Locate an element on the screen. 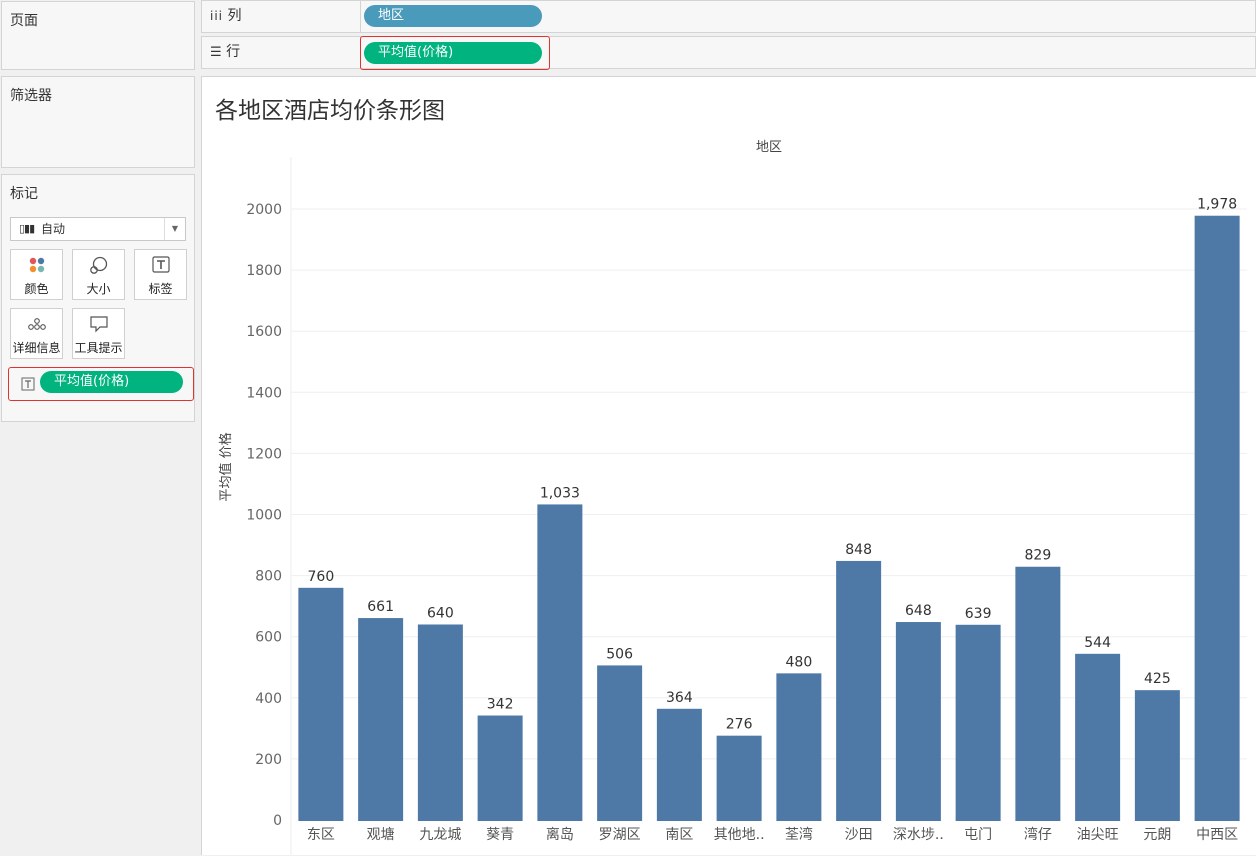 This screenshot has width=1256, height=856. x-tick-label: 湾仔 is located at coordinates (1038, 834).